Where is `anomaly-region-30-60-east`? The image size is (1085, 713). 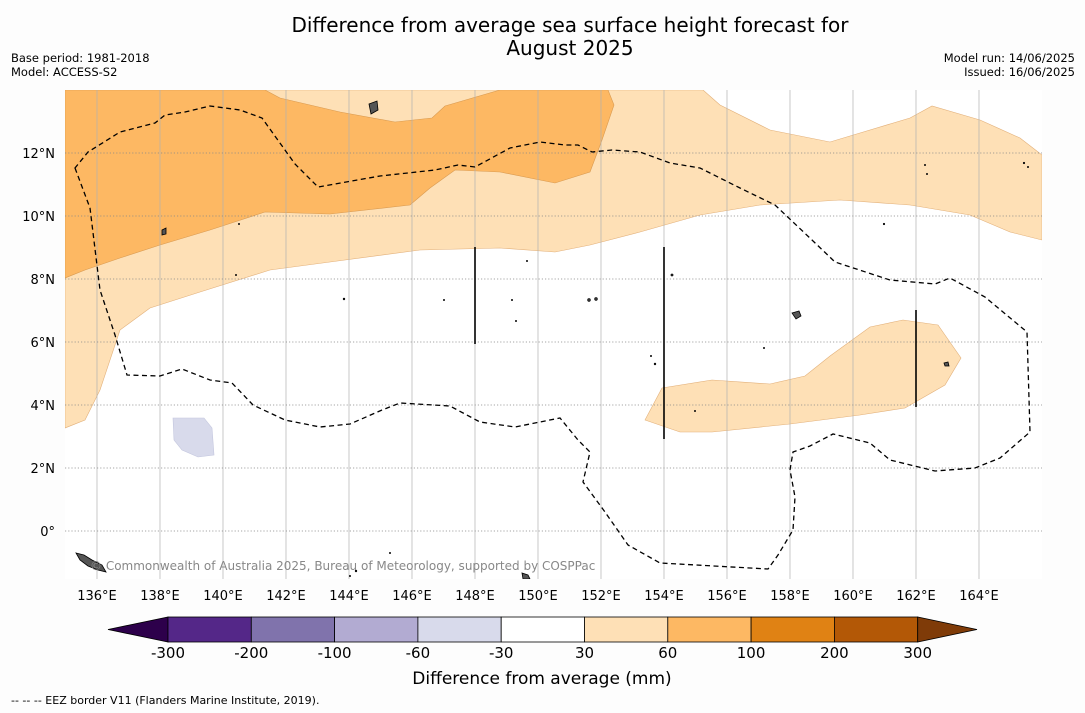 anomaly-region-30-60-east is located at coordinates (803, 376).